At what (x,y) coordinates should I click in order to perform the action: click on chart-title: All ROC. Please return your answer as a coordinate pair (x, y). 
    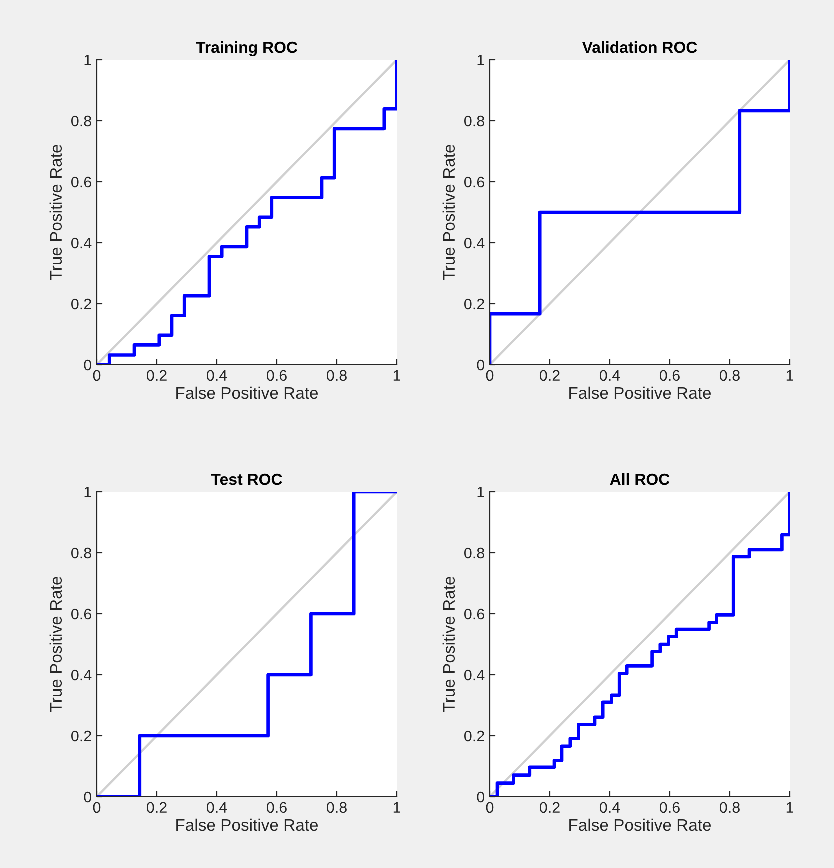
    Looking at the image, I should click on (640, 479).